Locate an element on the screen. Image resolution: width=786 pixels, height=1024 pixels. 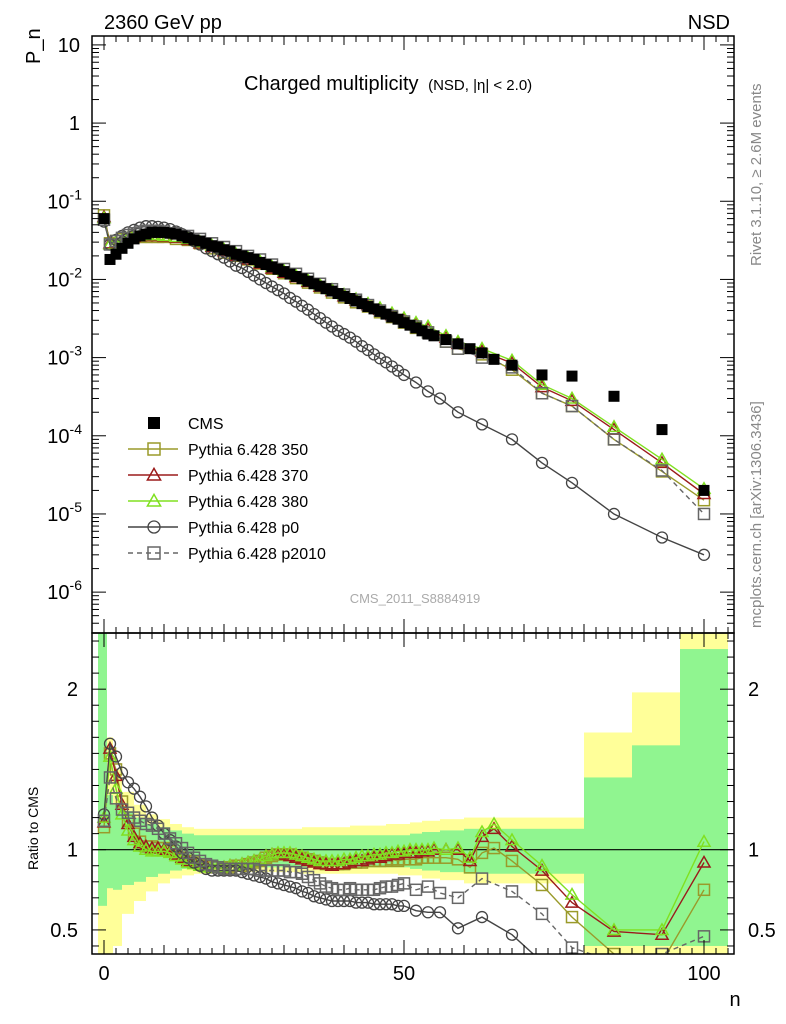
y-tick-label: 10⁻³ is located at coordinates (64, 356).